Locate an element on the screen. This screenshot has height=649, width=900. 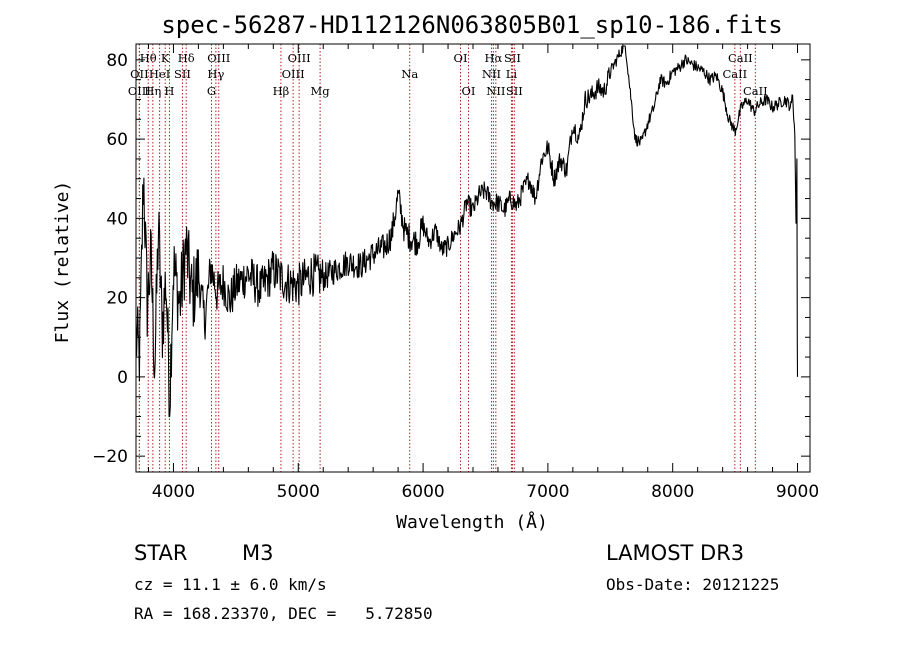
x-tick-label: 7000 is located at coordinates (547, 492).